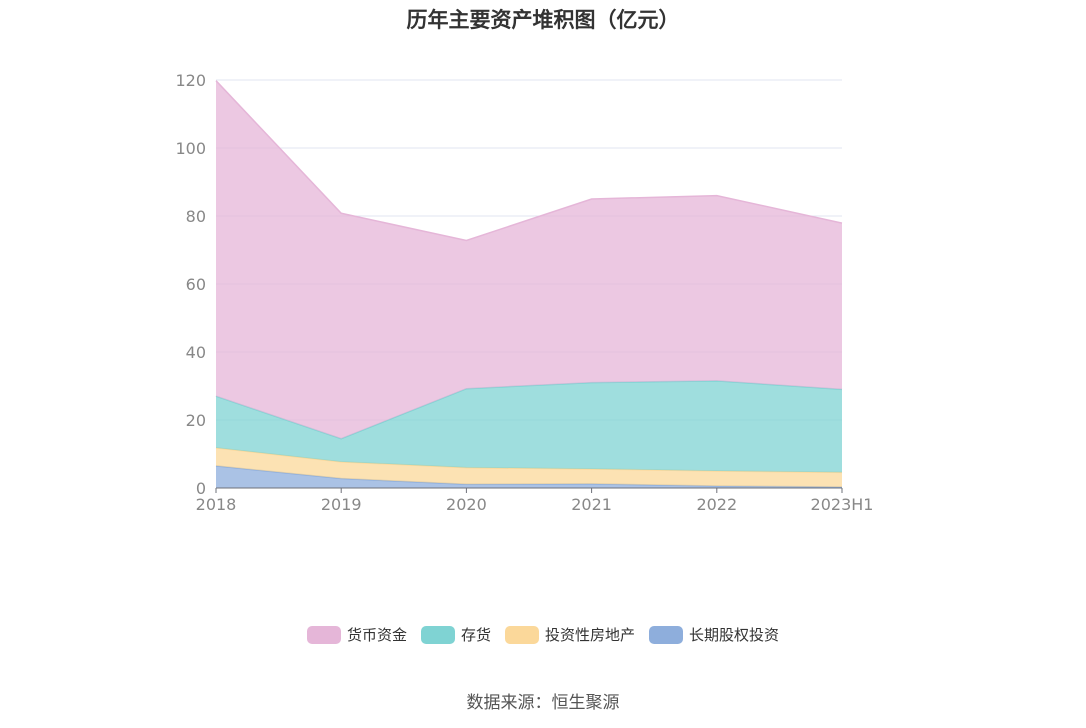 The width and height of the screenshot is (1086, 728). What do you see at coordinates (190, 80) in the screenshot?
I see `y-tick-label: 120` at bounding box center [190, 80].